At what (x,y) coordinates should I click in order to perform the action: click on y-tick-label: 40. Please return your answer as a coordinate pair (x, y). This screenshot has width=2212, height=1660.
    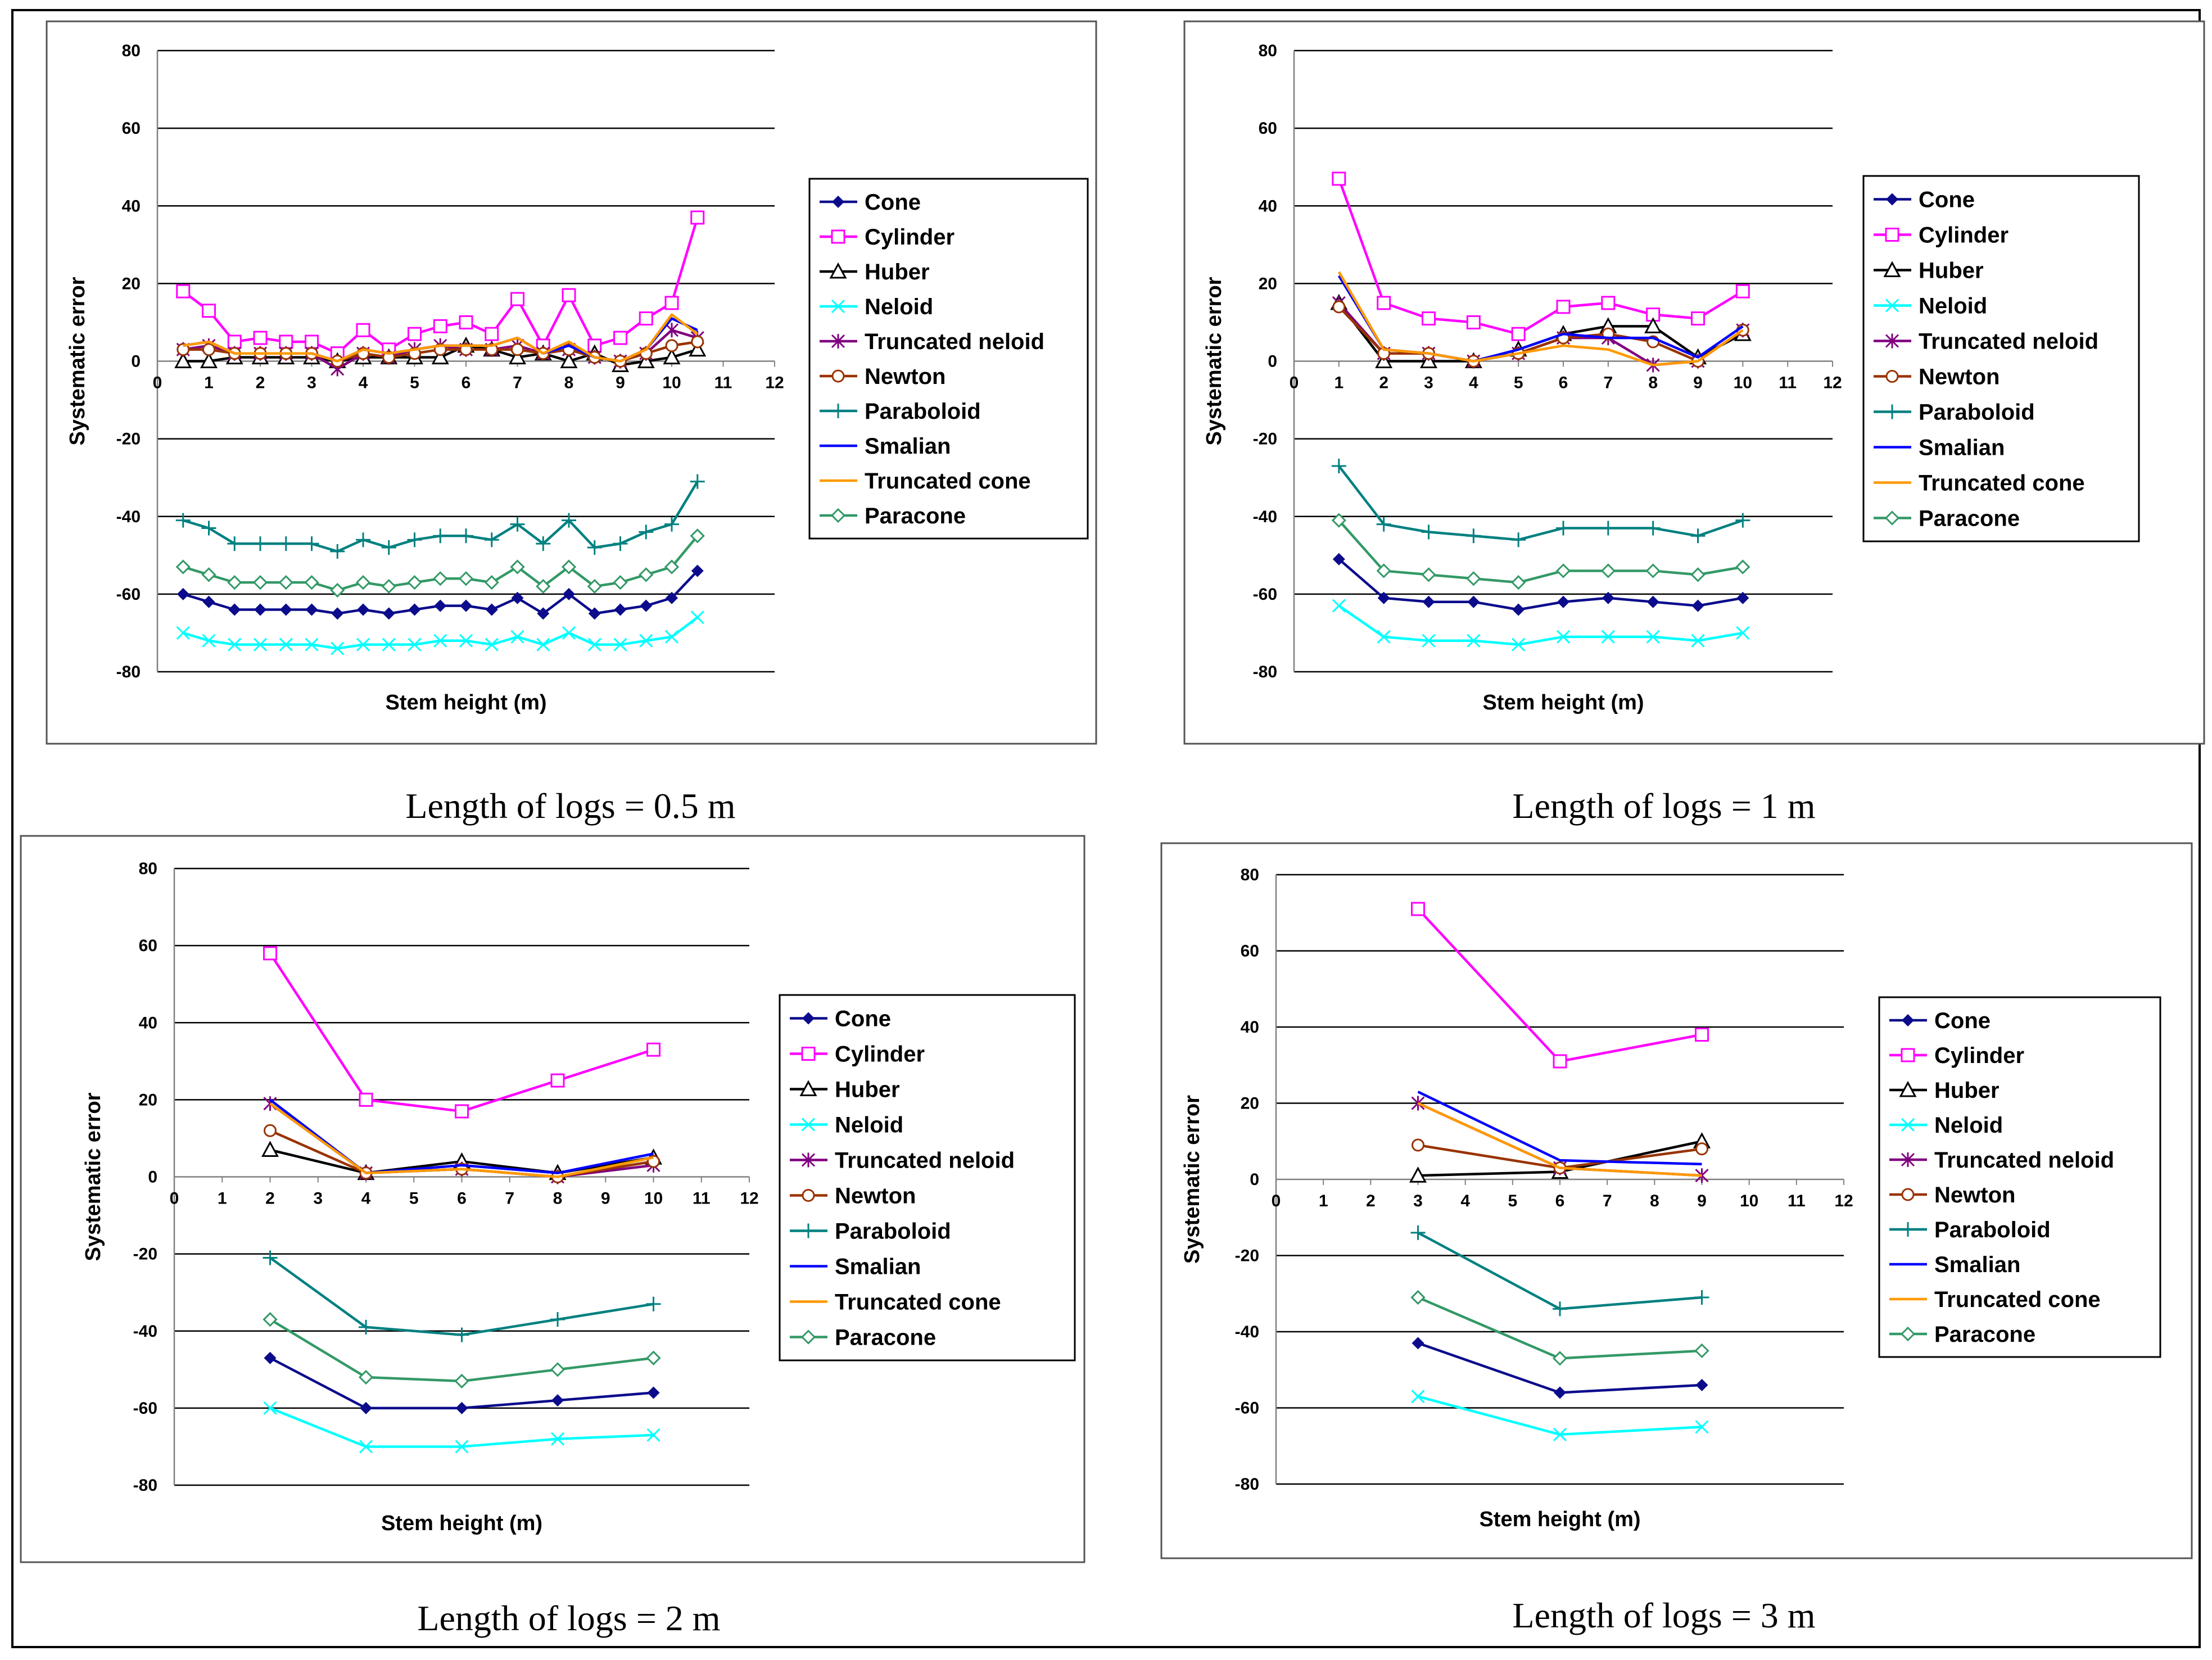
    Looking at the image, I should click on (1268, 206).